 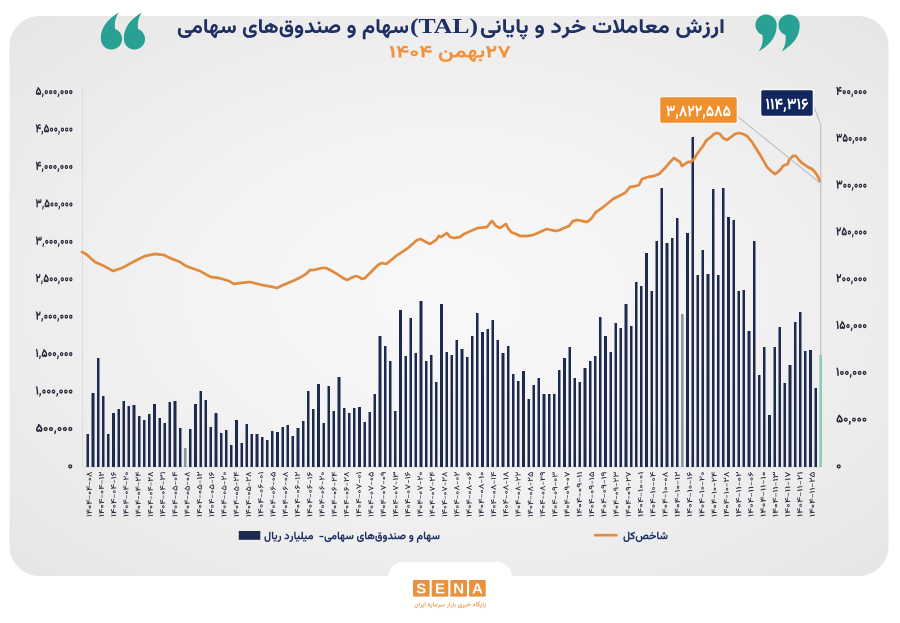 I want to click on svg-text: N, so click(x=458, y=588).